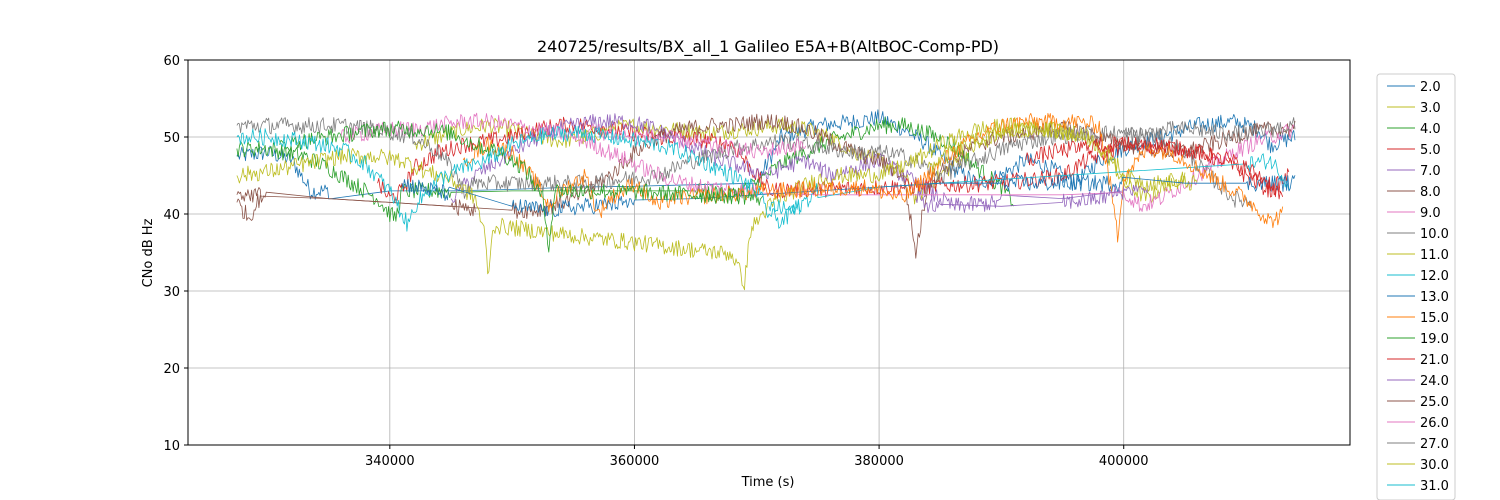 The image size is (1500, 500). Describe the element at coordinates (1430, 171) in the screenshot. I see `legend-label: 7.0` at that location.